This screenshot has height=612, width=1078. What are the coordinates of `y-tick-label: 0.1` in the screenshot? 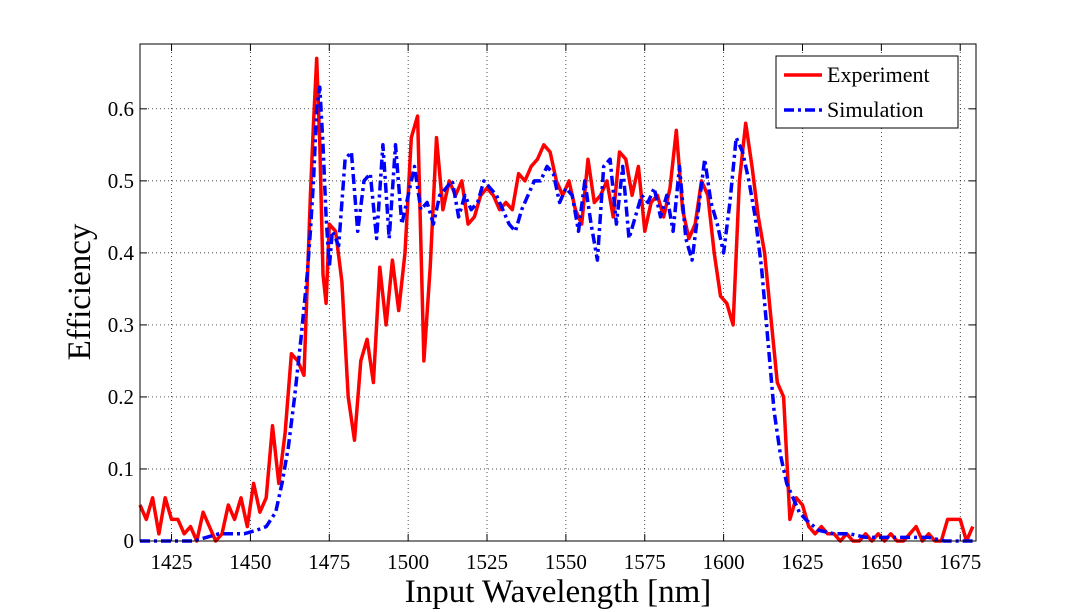 It's located at (121, 469).